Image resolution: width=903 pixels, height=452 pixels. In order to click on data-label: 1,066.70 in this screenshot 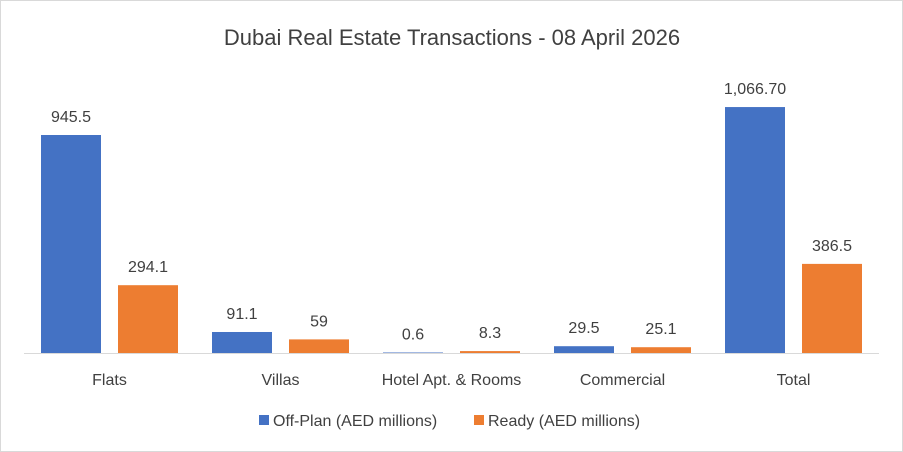, I will do `click(755, 89)`.